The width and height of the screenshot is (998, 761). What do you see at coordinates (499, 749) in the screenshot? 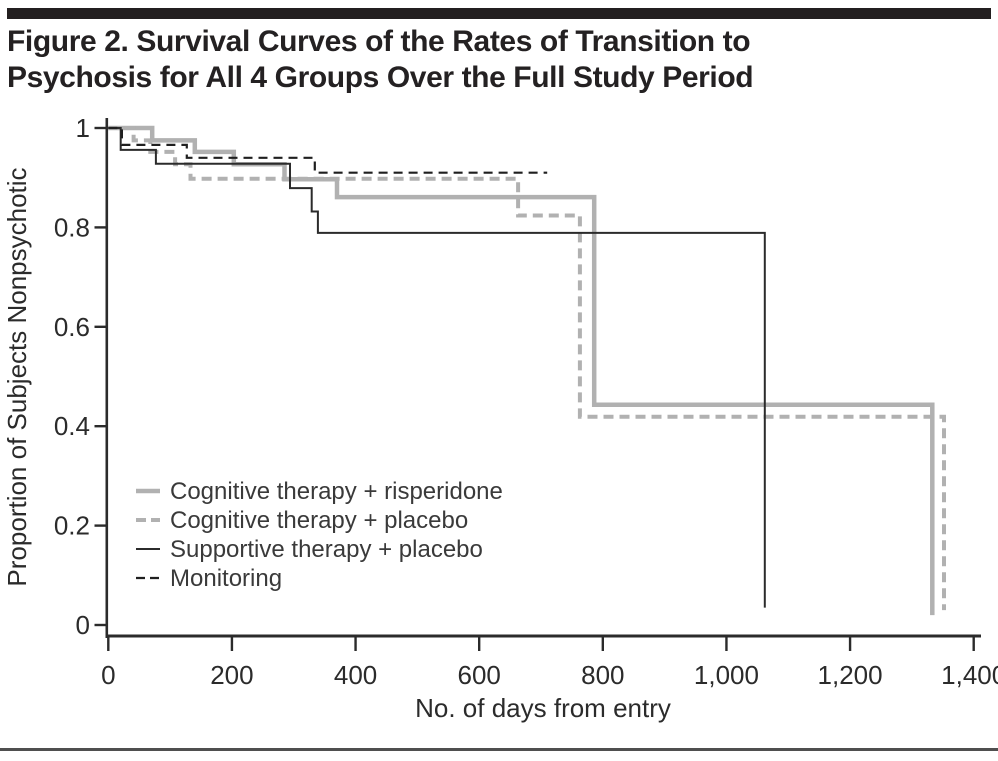
I see `footer-rule` at bounding box center [499, 749].